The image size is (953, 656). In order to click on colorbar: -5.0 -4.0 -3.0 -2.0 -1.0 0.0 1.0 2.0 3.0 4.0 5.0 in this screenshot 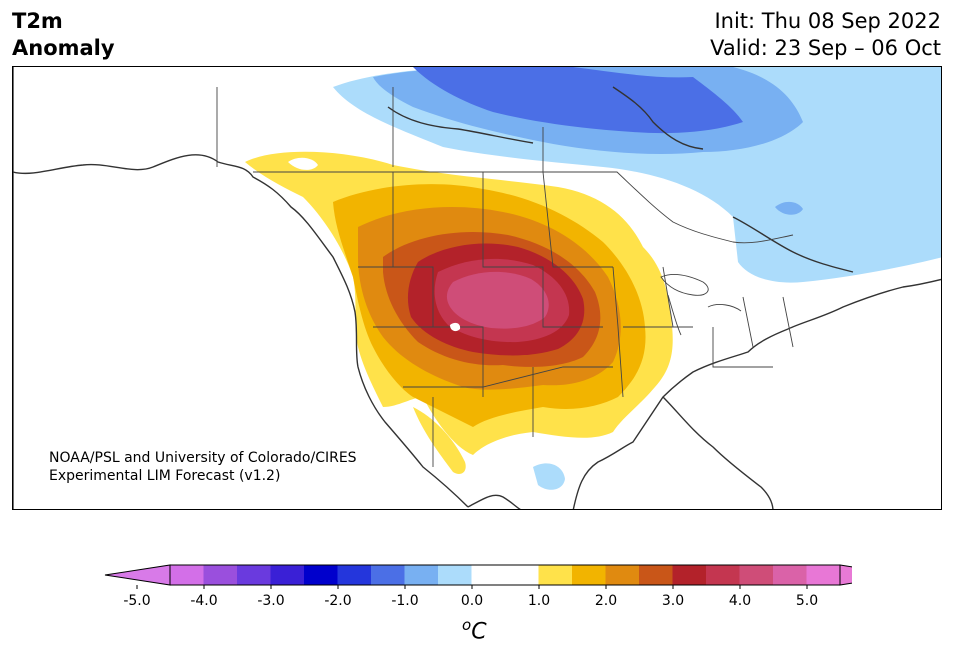, I will do `click(505, 591)`.